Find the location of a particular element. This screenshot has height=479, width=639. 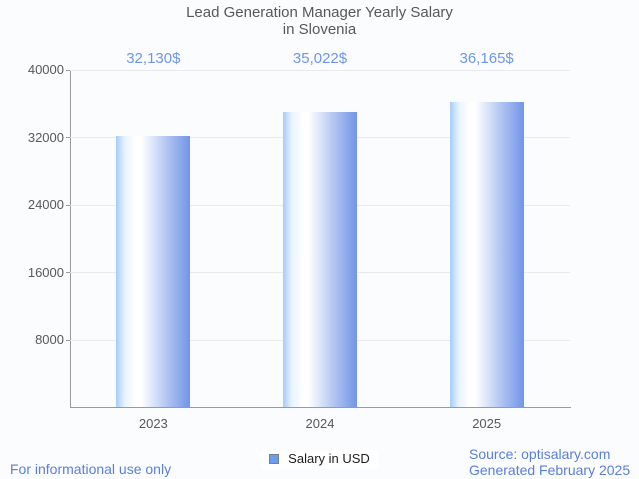

legend: Salary in USD is located at coordinates (319, 459).